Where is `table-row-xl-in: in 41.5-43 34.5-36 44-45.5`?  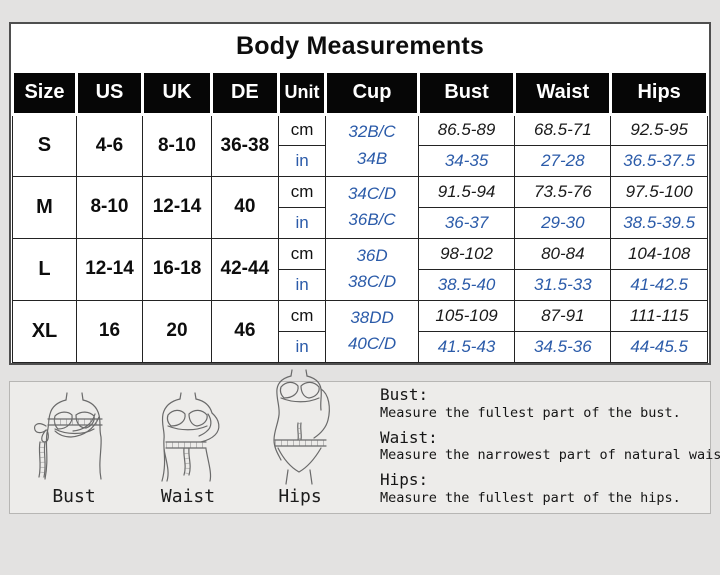
table-row-xl-in: in 41.5-43 34.5-36 44-45.5 is located at coordinates (360, 346).